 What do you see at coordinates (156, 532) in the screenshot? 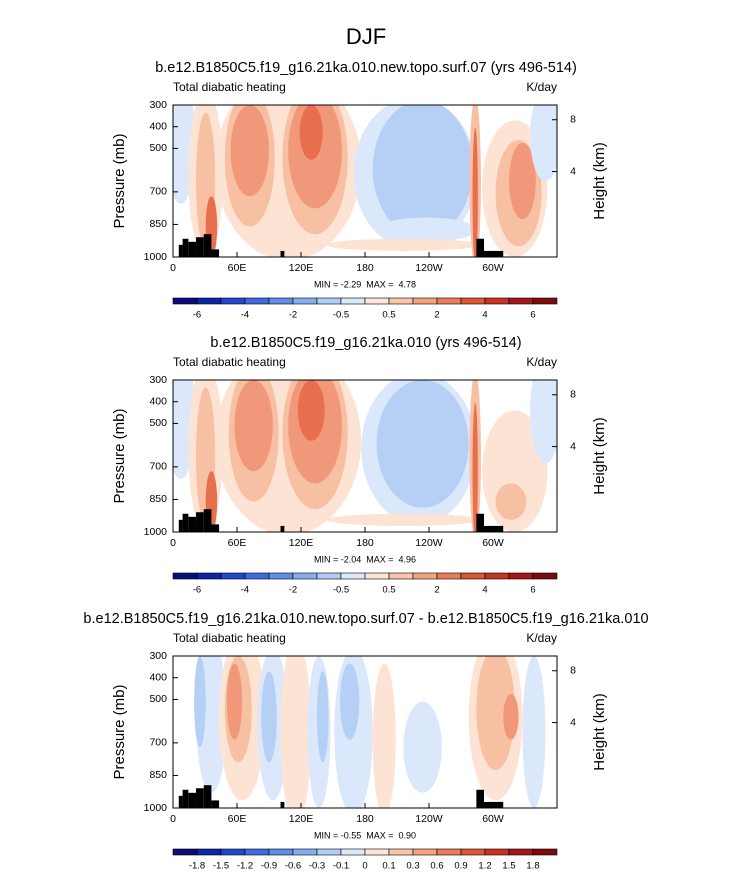
I see `y-tick-label: 1000` at bounding box center [156, 532].